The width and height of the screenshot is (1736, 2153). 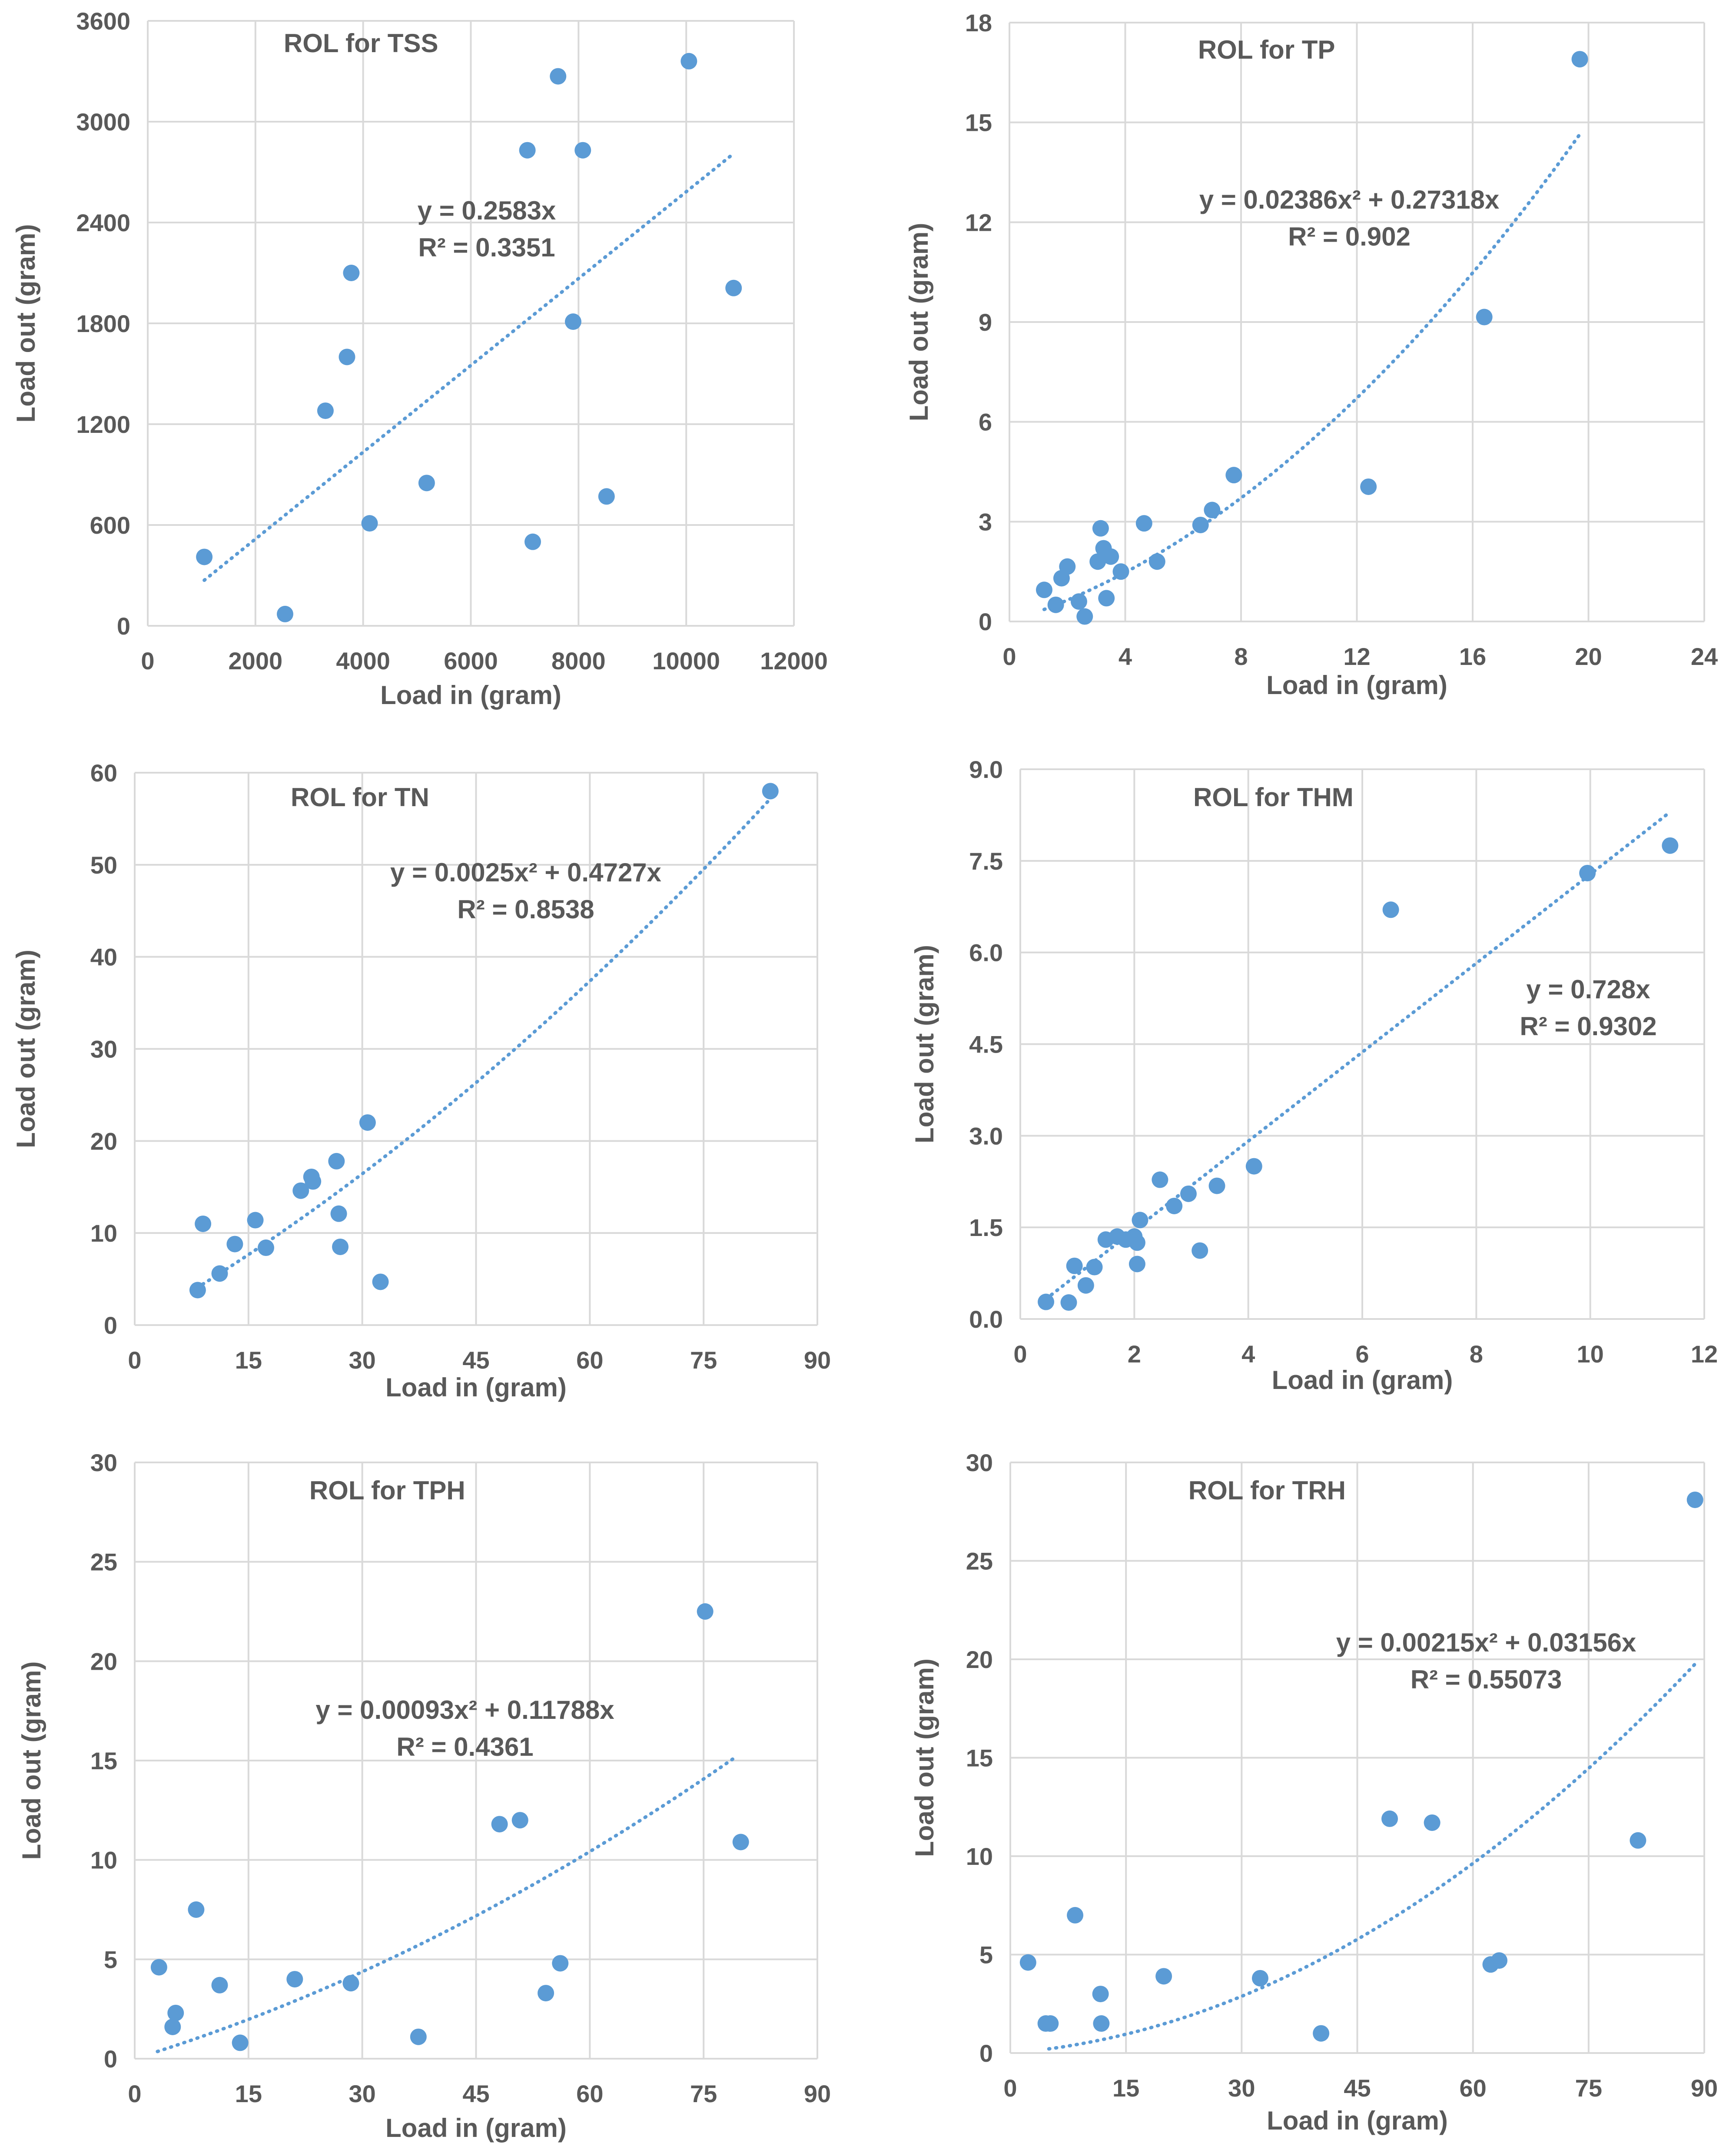 I want to click on x-tick-label: 6, so click(x=1362, y=1354).